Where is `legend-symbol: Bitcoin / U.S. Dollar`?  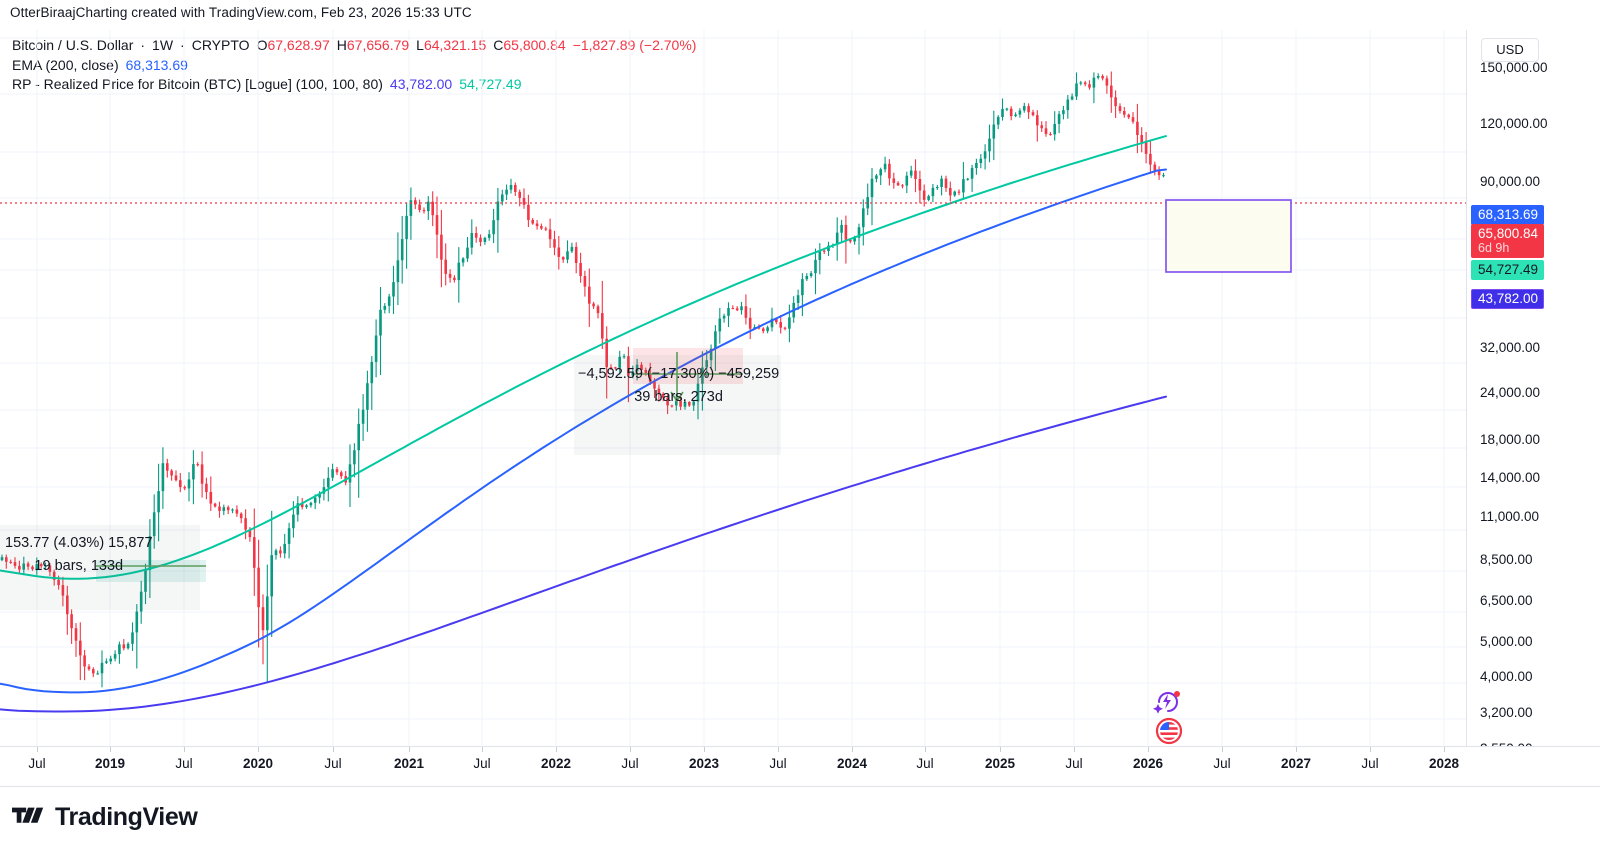
legend-symbol: Bitcoin / U.S. Dollar is located at coordinates (73, 45).